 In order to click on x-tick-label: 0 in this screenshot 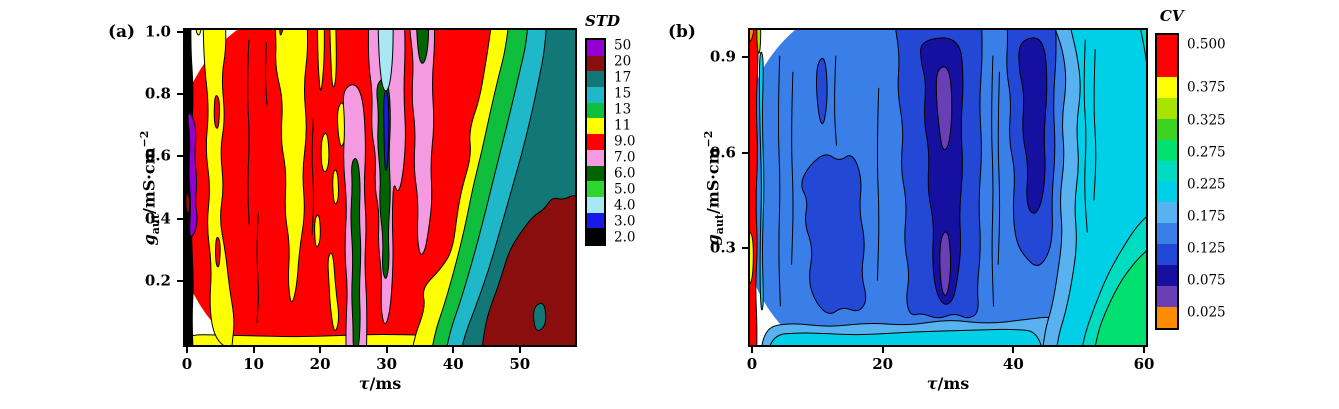, I will do `click(187, 364)`.